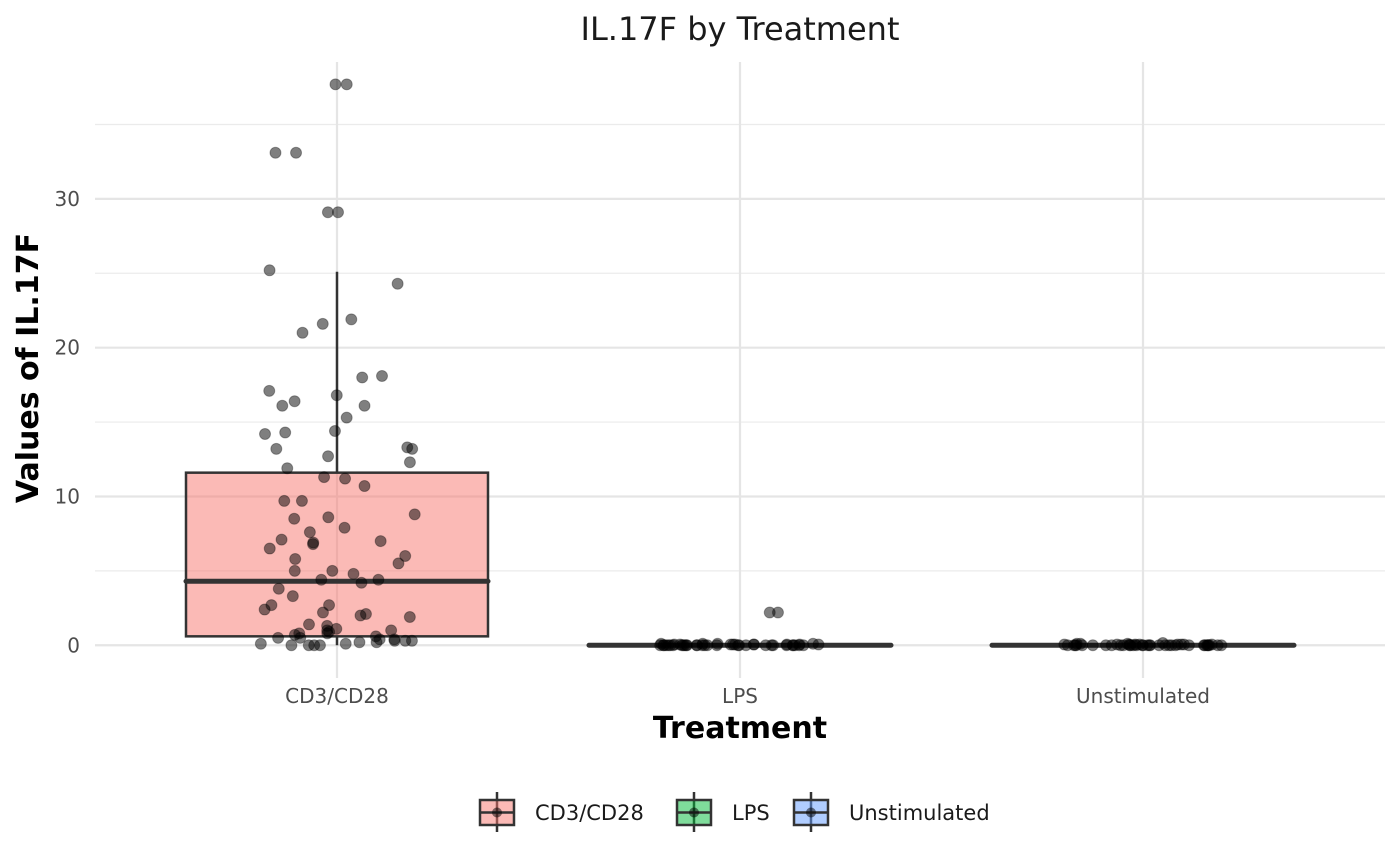  Describe the element at coordinates (73, 645) in the screenshot. I see `y-tick-label: 0` at that location.